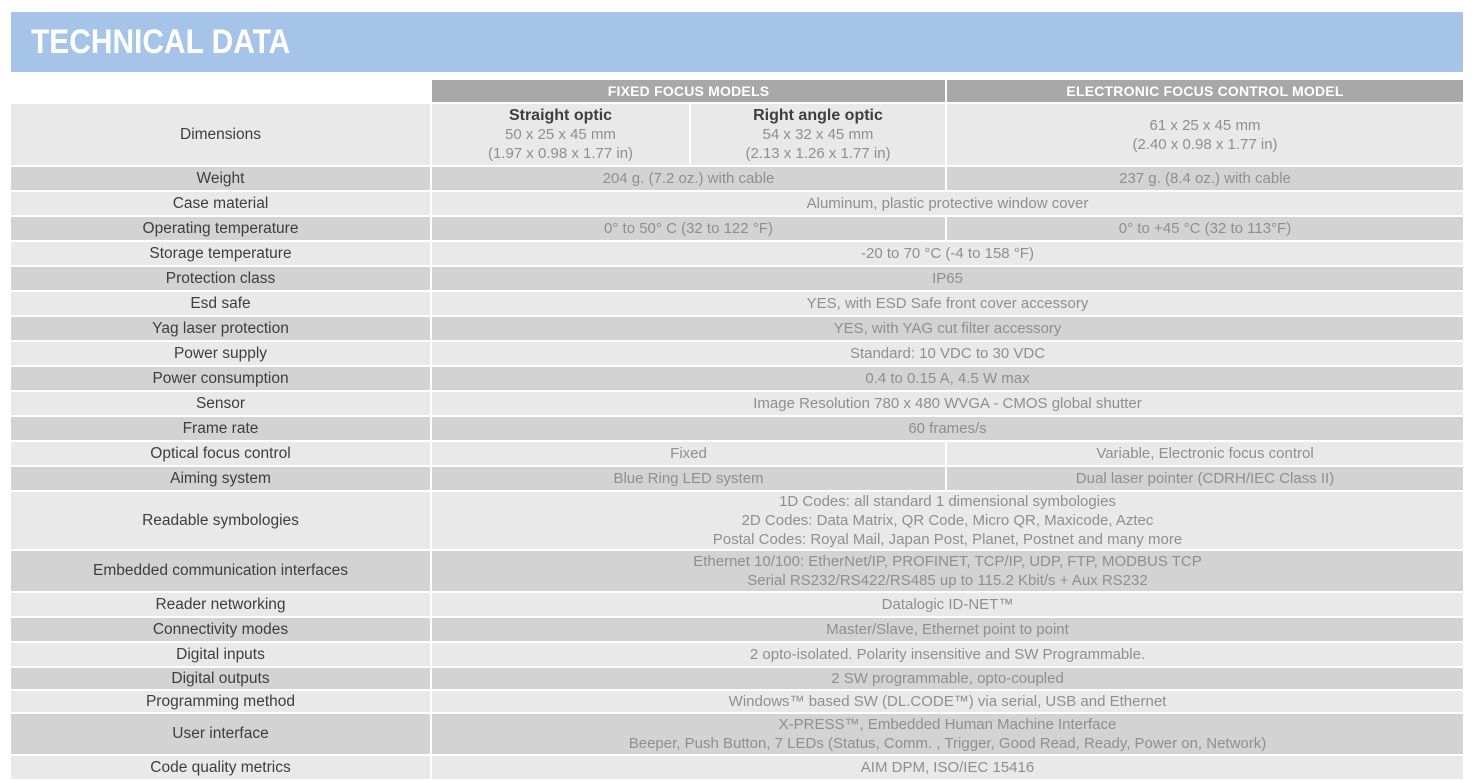  What do you see at coordinates (947, 604) in the screenshot?
I see `row-reader-networking-value: Datalogic ID-NET™` at bounding box center [947, 604].